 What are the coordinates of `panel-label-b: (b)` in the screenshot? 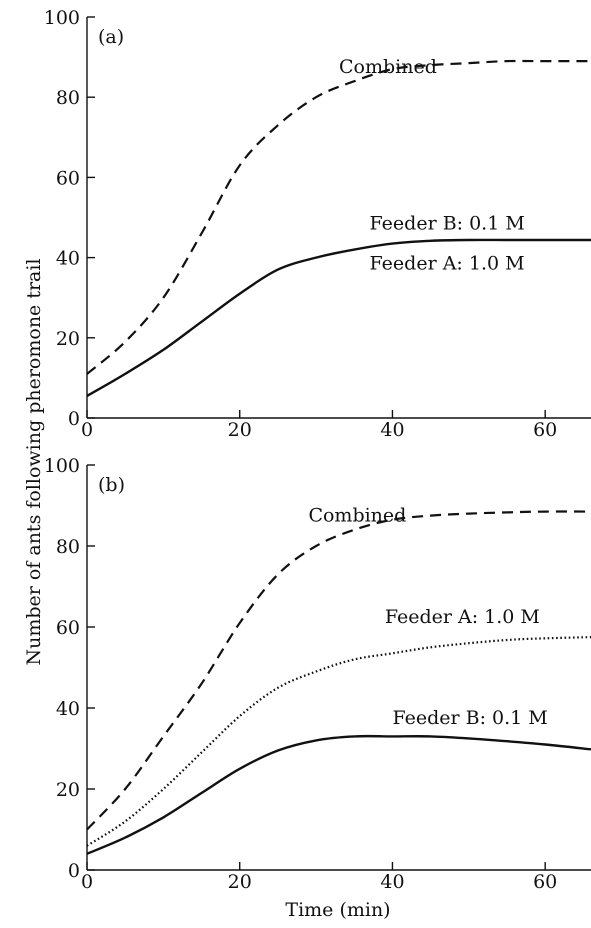 It's located at (111, 485).